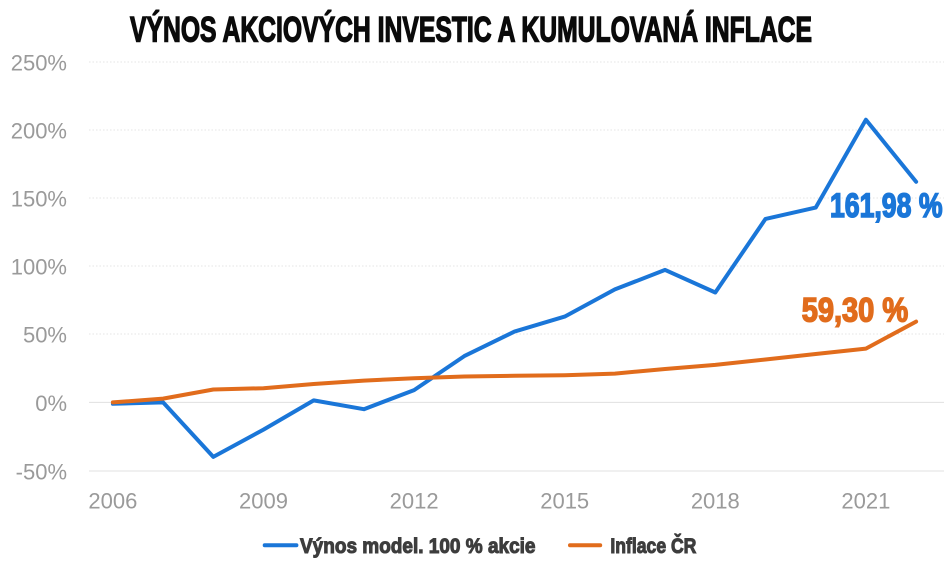 The height and width of the screenshot is (565, 948). What do you see at coordinates (51, 403) in the screenshot?
I see `svg-text: 0%` at bounding box center [51, 403].